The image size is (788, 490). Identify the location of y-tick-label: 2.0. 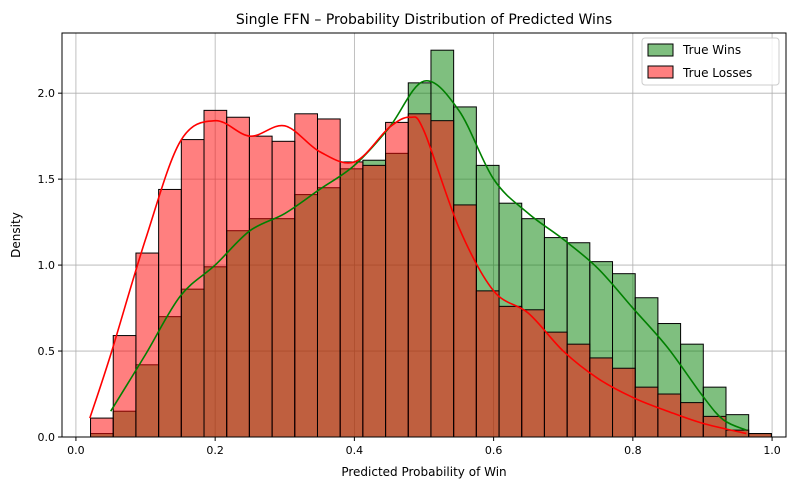
(47, 93).